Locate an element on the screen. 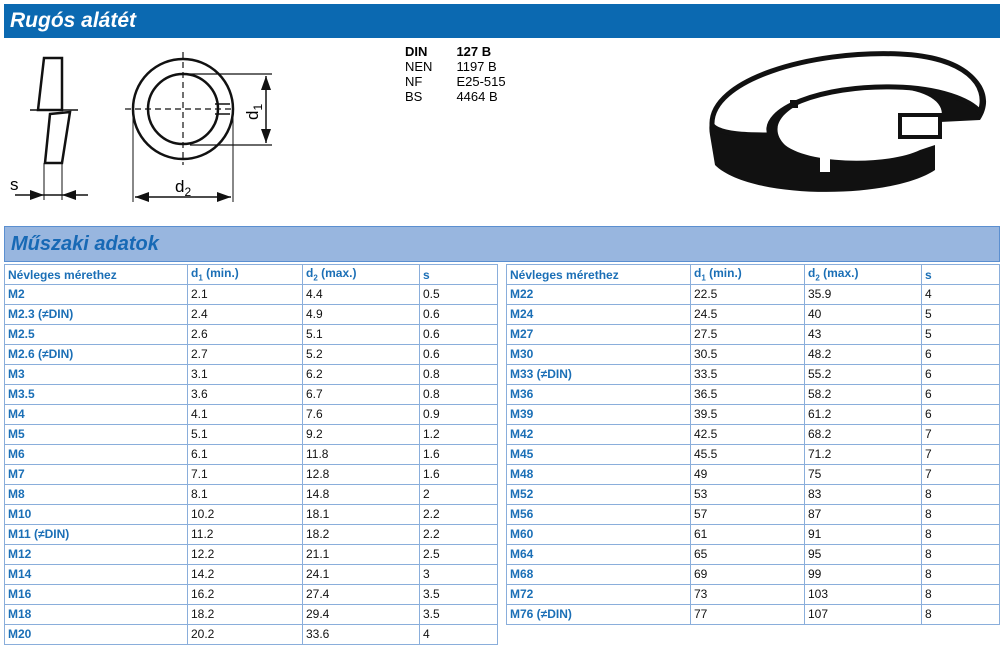 The width and height of the screenshot is (1002, 645). table-row: M3 3.1 6.2 0.8 is located at coordinates (251, 374).